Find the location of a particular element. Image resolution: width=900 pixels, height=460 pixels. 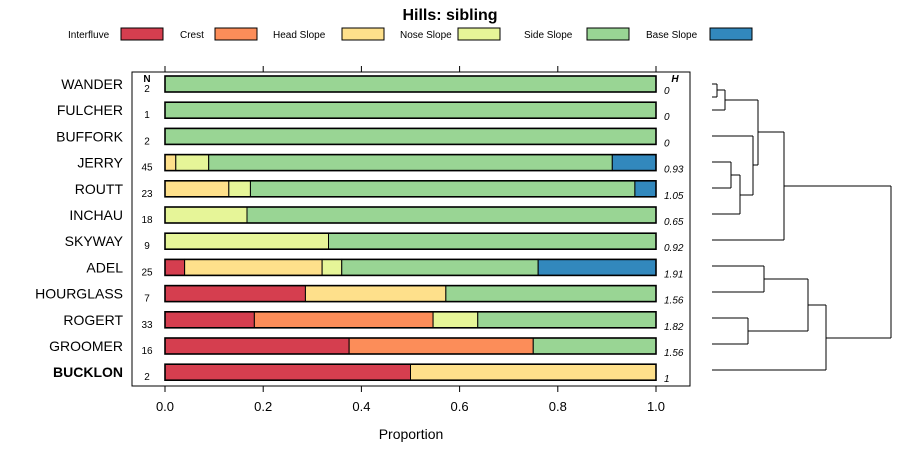

row-h: 1 is located at coordinates (667, 379).